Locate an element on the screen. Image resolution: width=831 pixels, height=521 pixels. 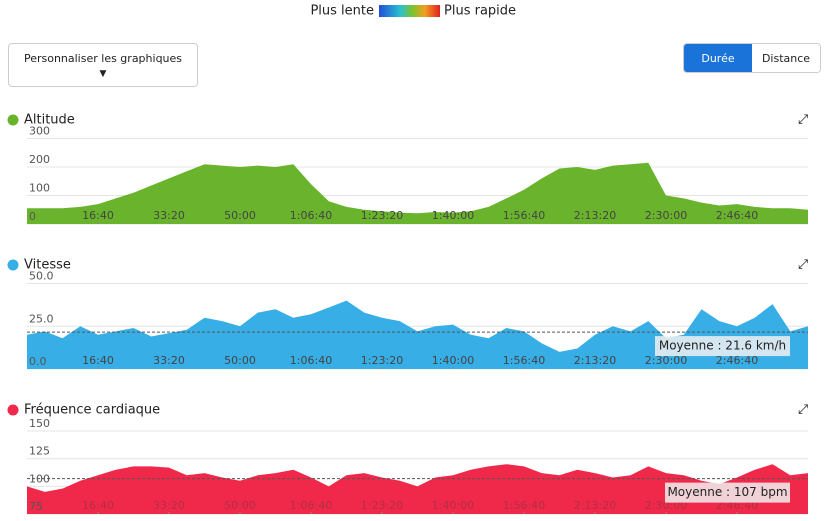
y-tick-label: 100 is located at coordinates (39, 188).